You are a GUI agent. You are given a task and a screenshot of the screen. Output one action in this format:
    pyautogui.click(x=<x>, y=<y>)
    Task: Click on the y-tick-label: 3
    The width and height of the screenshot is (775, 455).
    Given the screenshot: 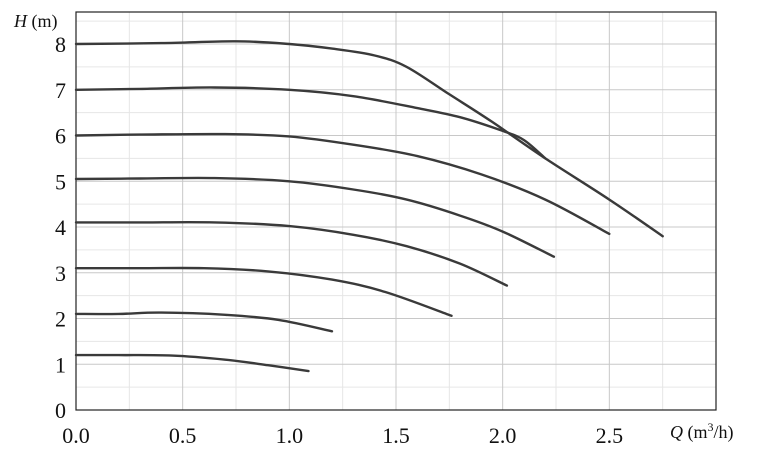 What is the action you would take?
    pyautogui.click(x=60, y=273)
    